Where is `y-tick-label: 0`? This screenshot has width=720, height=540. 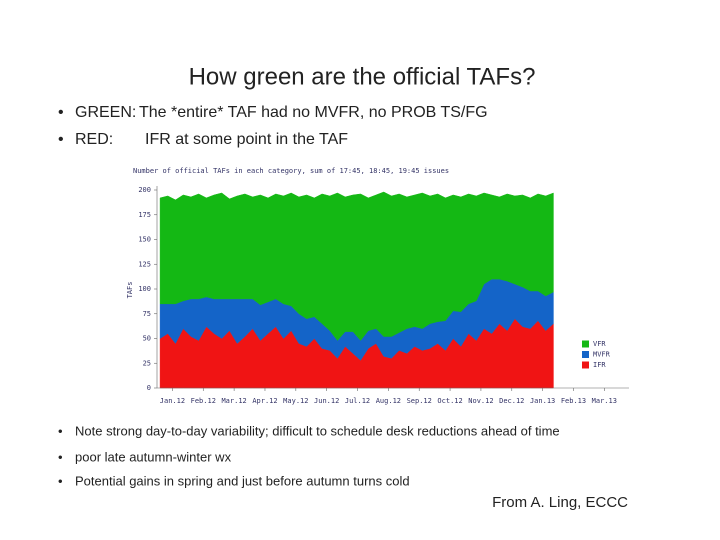
y-tick-label: 0 is located at coordinates (149, 388).